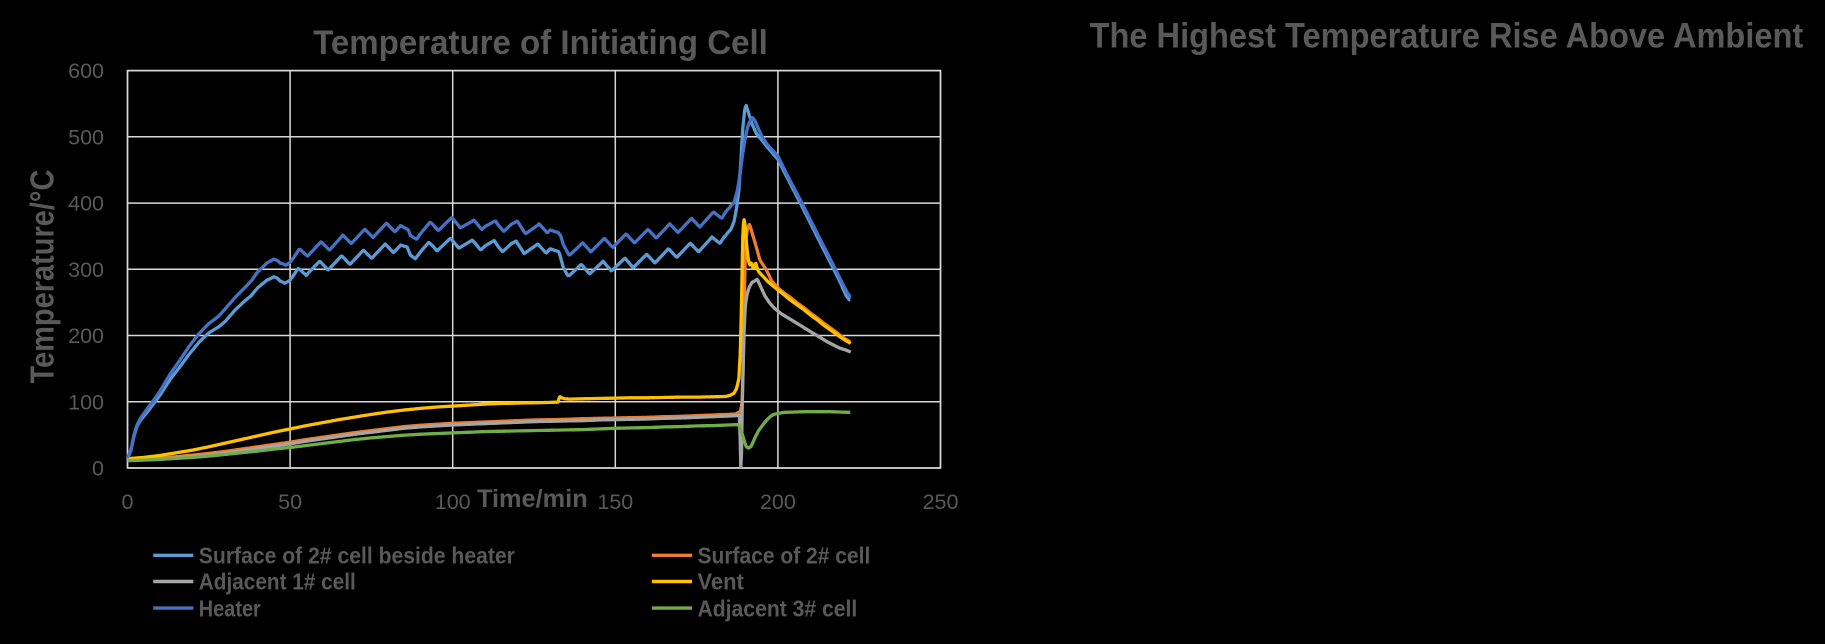 This screenshot has height=644, width=1825. What do you see at coordinates (86, 137) in the screenshot?
I see `svg-text: 500` at bounding box center [86, 137].